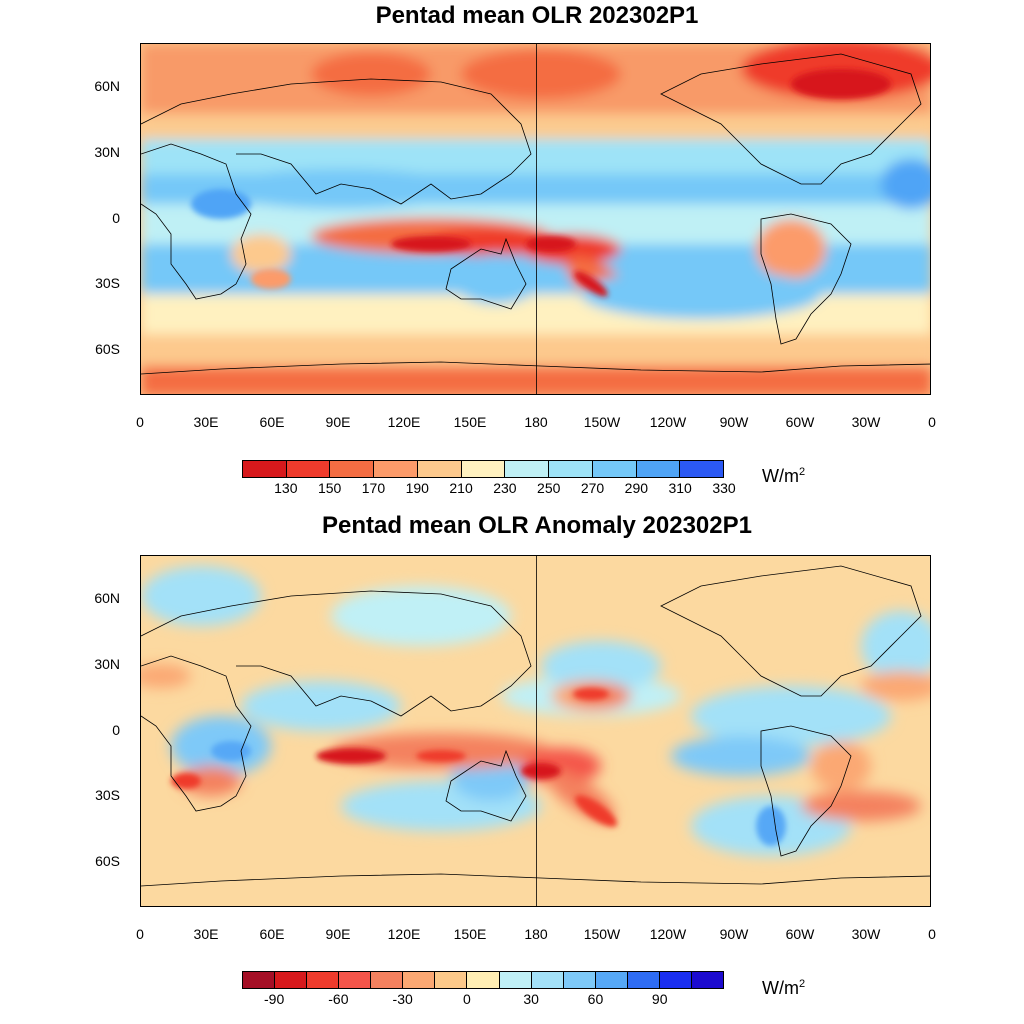  I want to click on lat-label-60n: 60N, so click(107, 86).